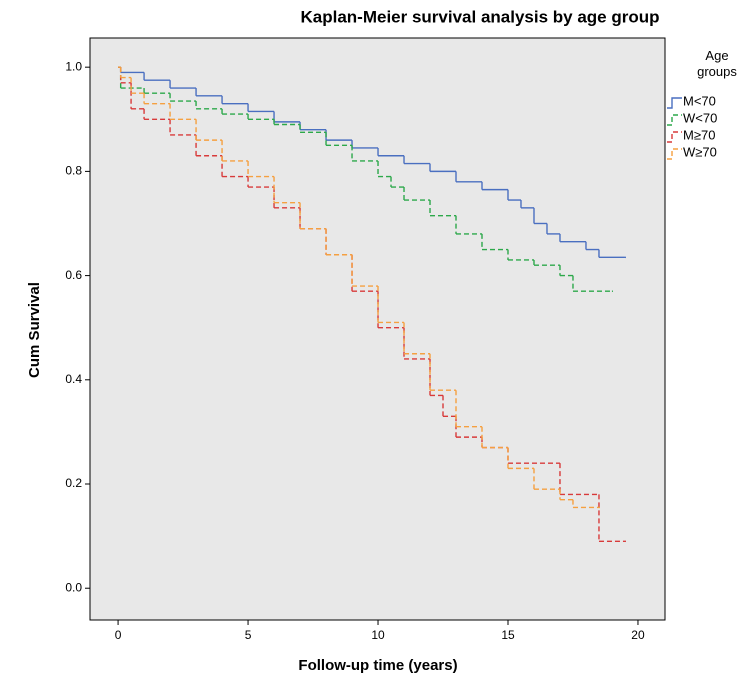  What do you see at coordinates (73, 171) in the screenshot?
I see `y-tick-label: 0.8` at bounding box center [73, 171].